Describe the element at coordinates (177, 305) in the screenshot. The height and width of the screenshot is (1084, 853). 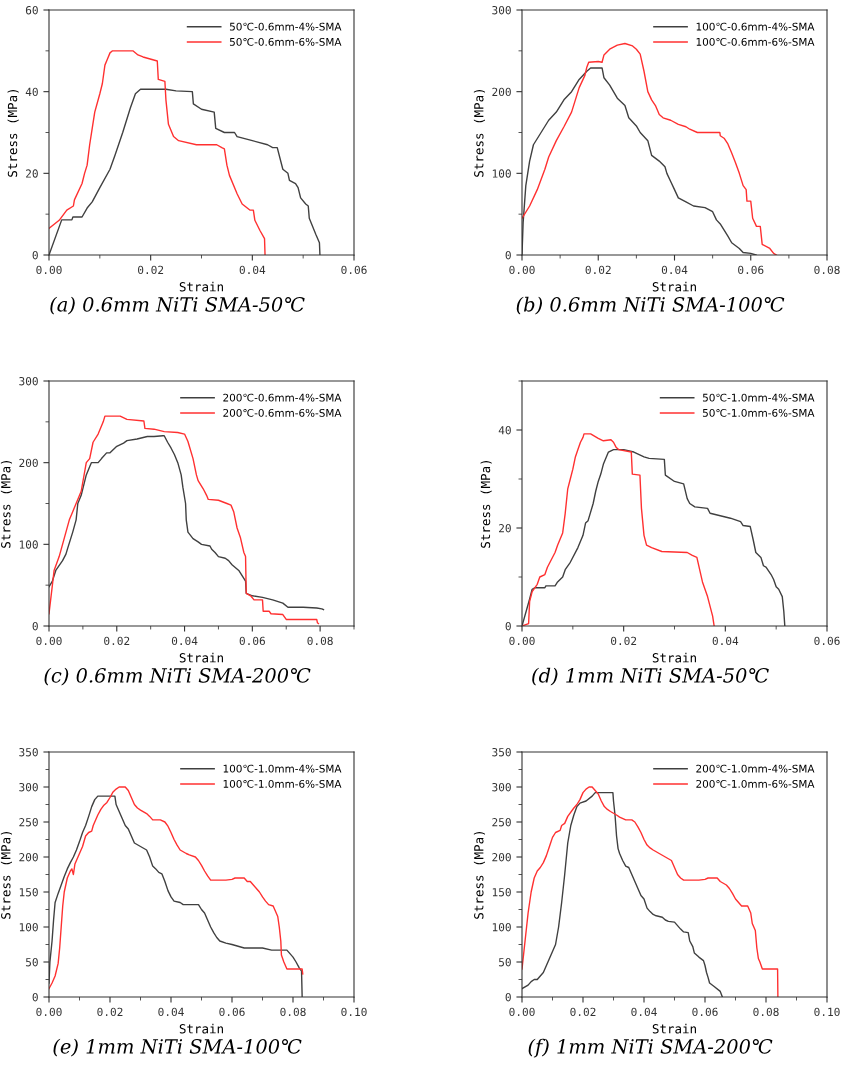
I see `text: (a) 0.6mm NiTi SMA-50℃` at that location.